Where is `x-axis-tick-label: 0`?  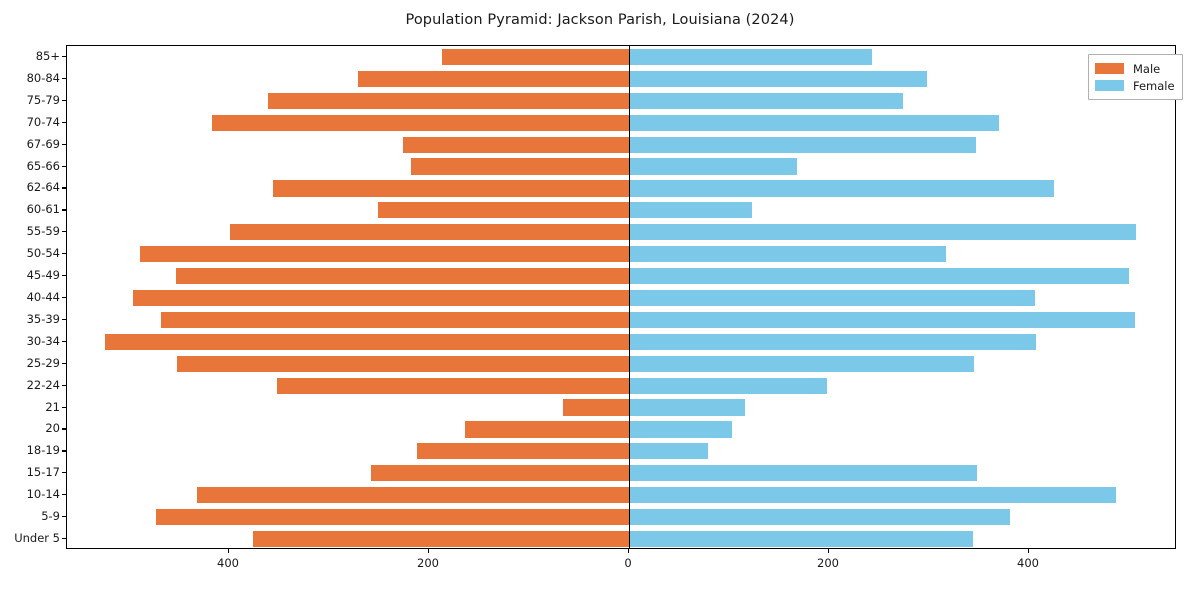
x-axis-tick-label: 0 is located at coordinates (628, 563).